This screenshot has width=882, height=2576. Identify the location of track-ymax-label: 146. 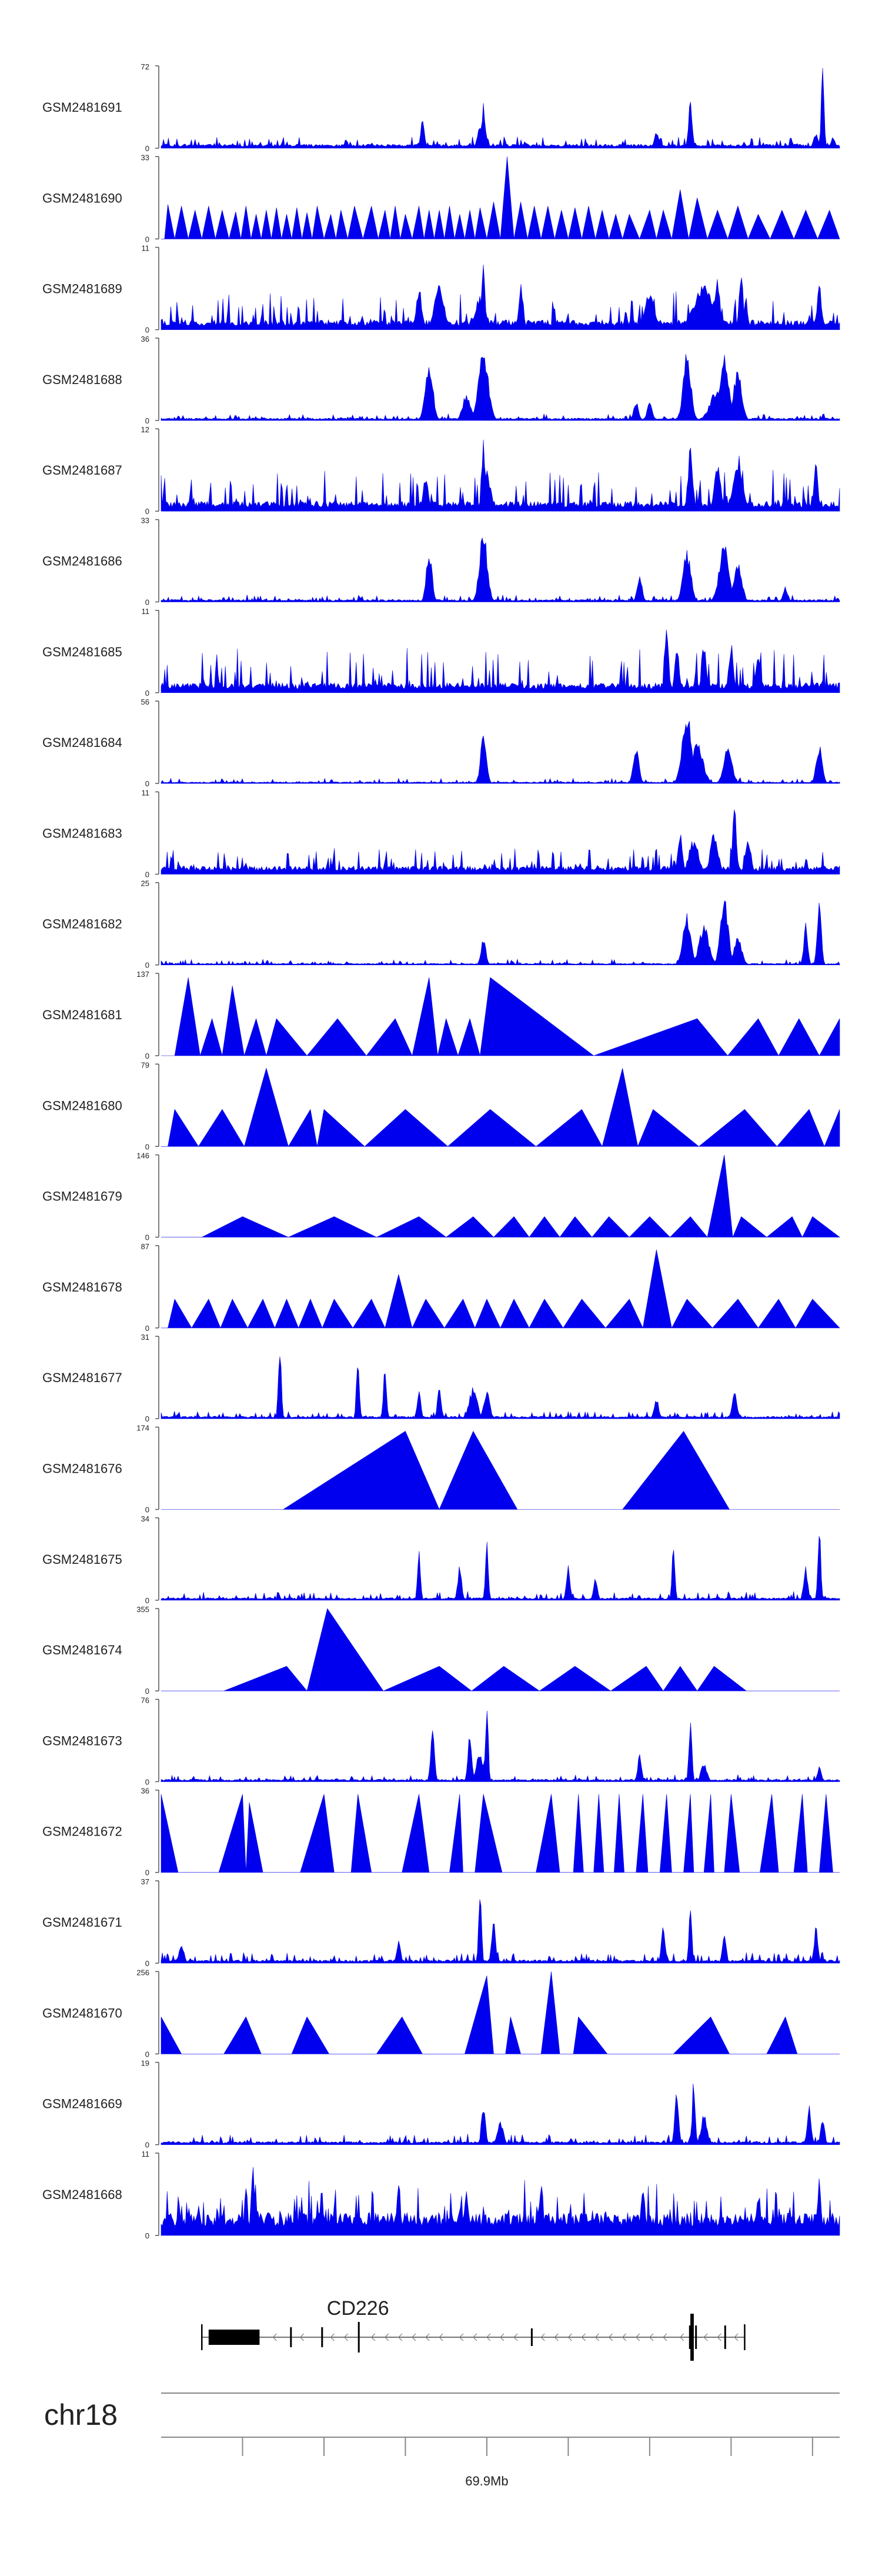
(142, 1156).